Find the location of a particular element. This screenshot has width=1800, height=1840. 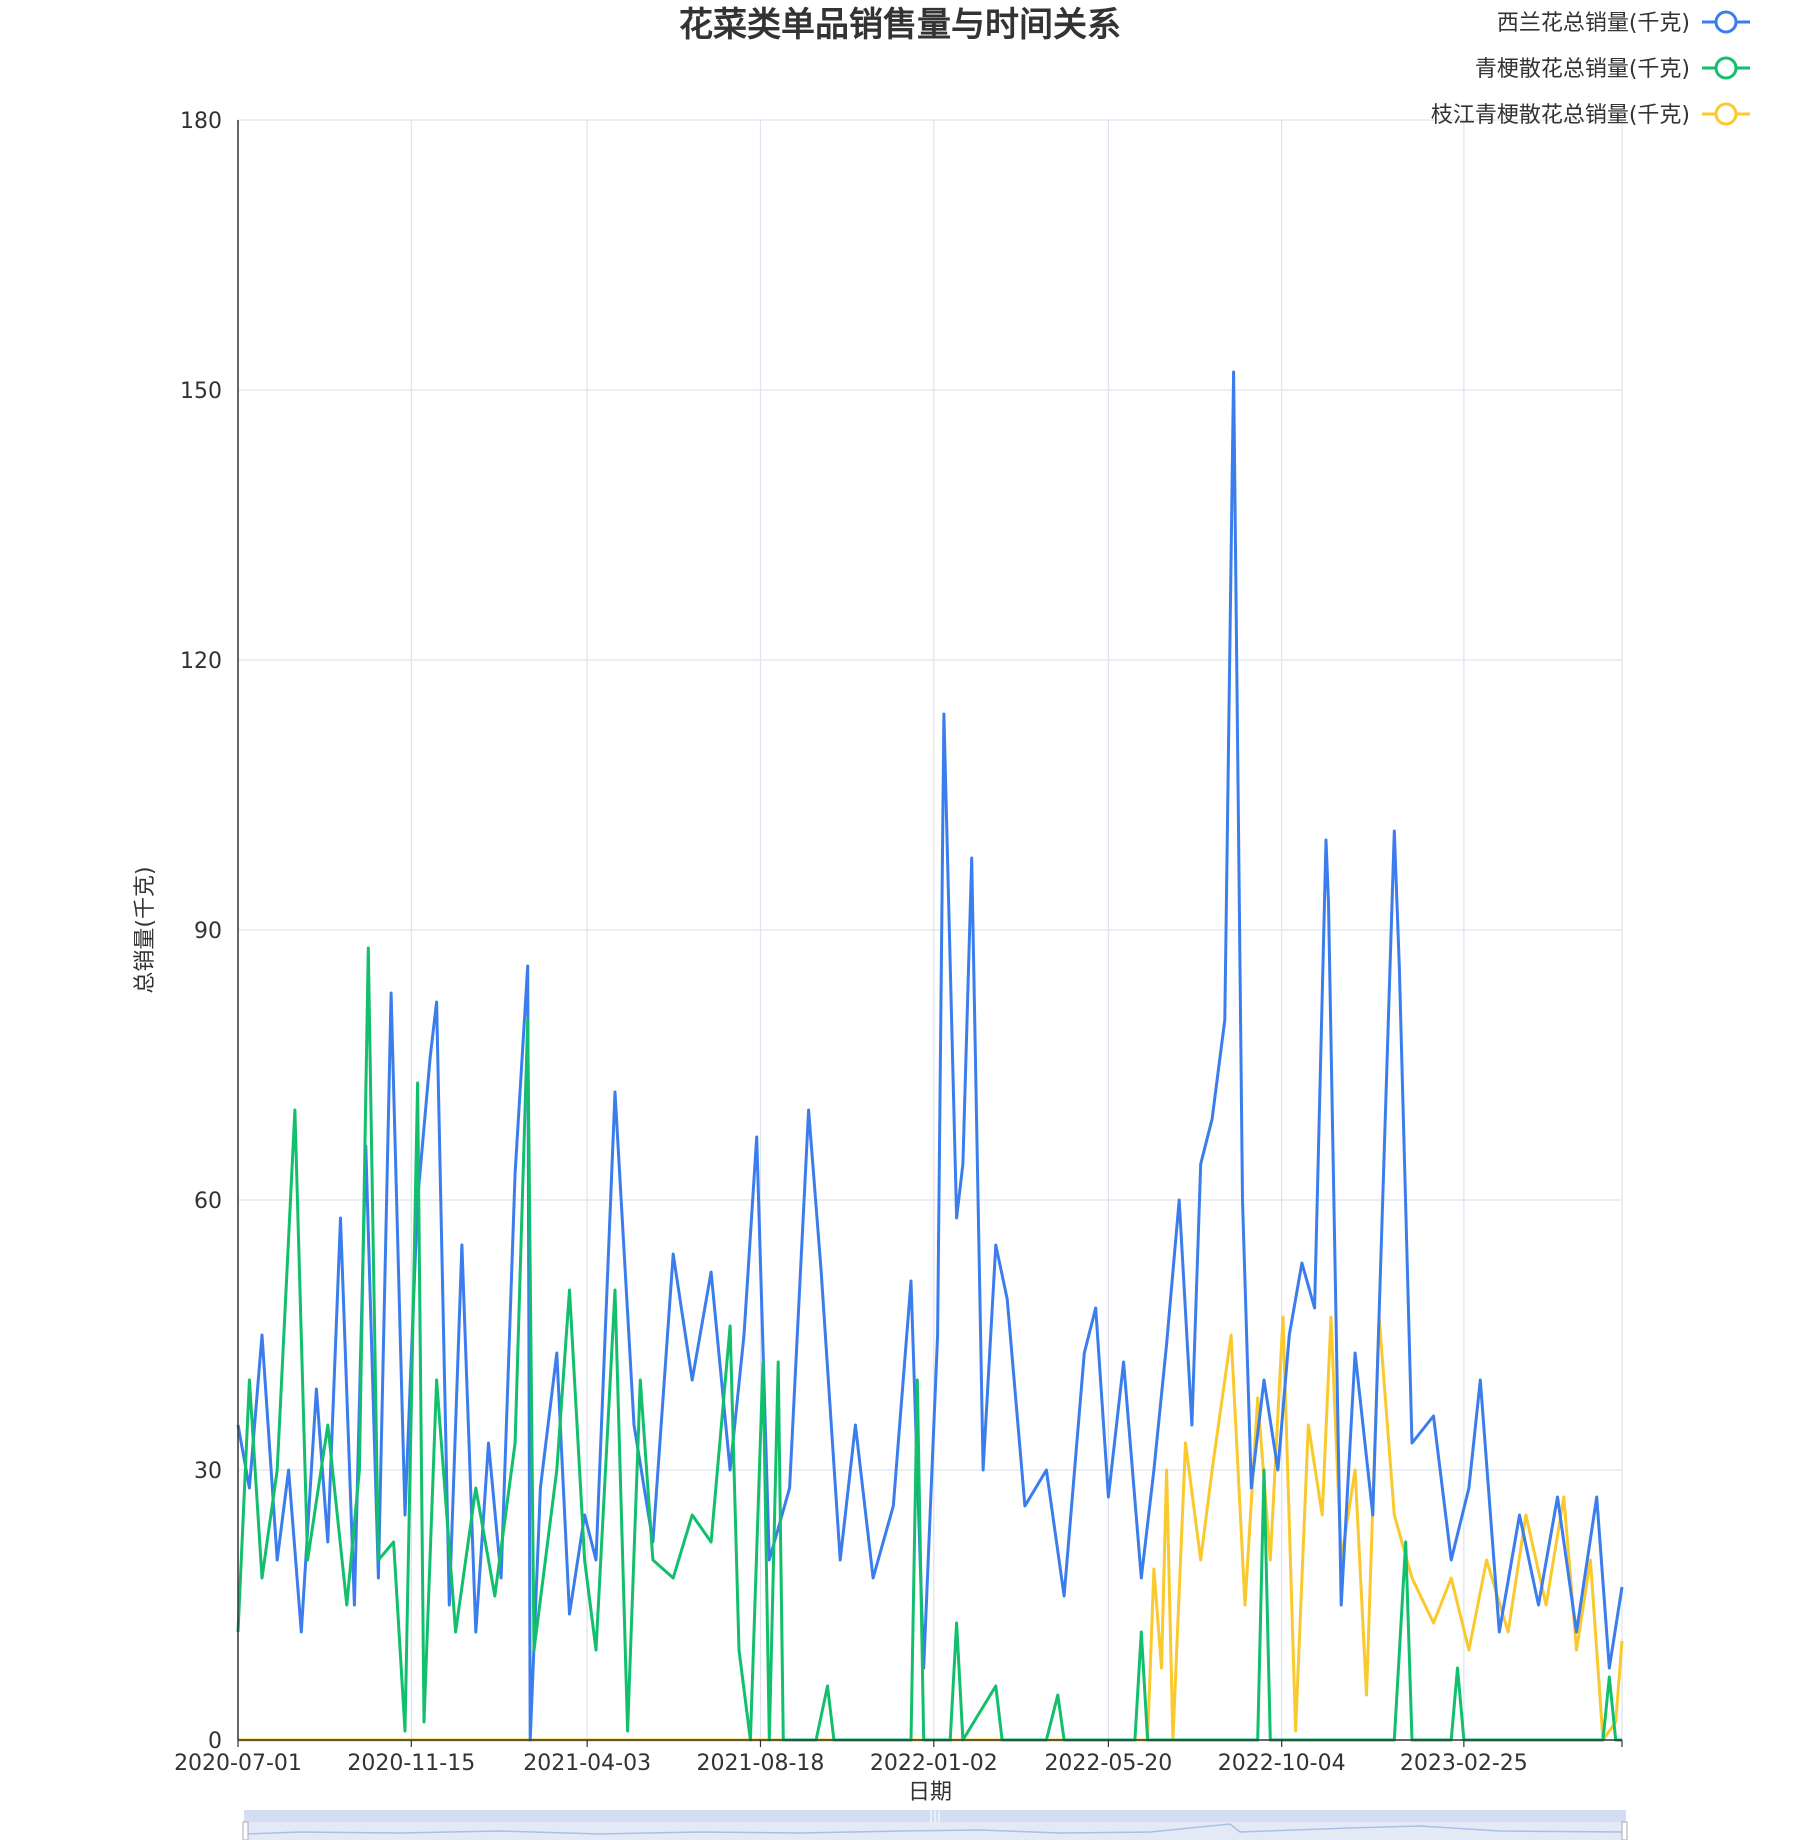

y-tick-label: 0 is located at coordinates (215, 1741).